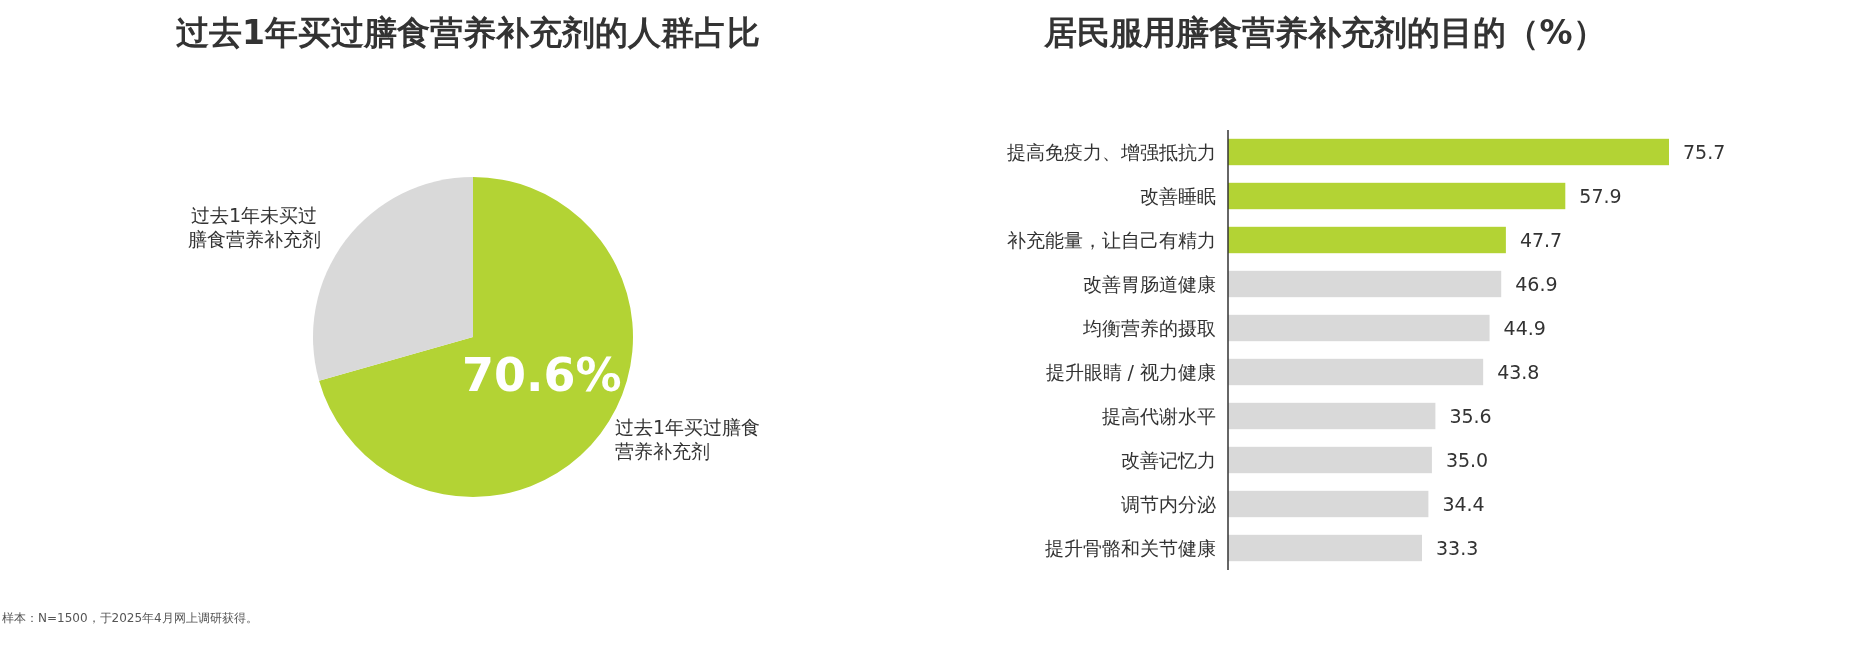  What do you see at coordinates (1111, 240) in the screenshot?
I see `y-tick-label: 补充能量，让自己有精力` at bounding box center [1111, 240].